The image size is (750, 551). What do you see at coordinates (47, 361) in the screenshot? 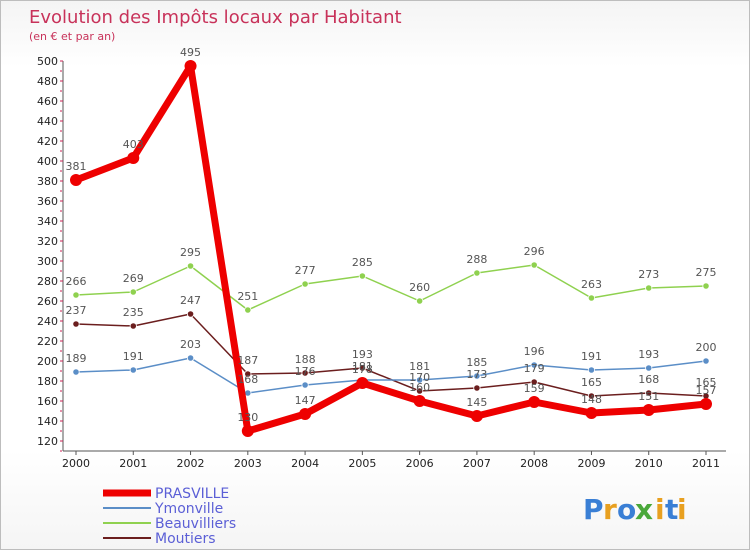
I see `y-tick-label: 200` at bounding box center [47, 361].